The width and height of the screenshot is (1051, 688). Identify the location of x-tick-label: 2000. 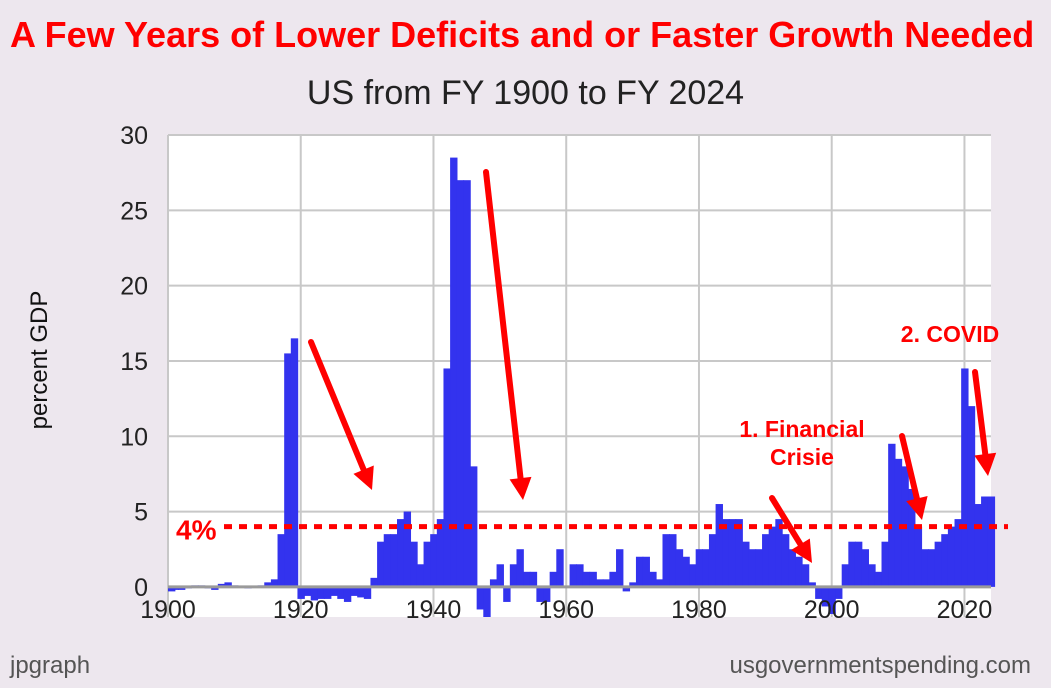
(832, 610).